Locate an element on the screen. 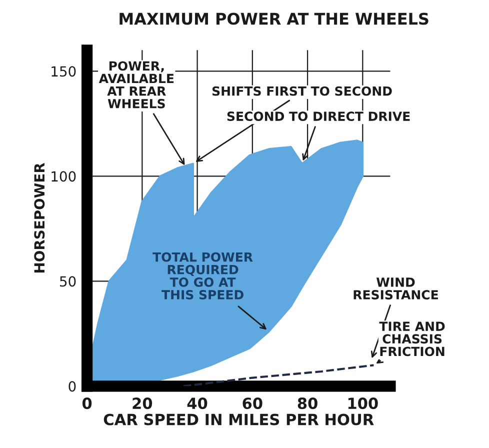 This screenshot has width=489, height=448. y-tick-label: 150 is located at coordinates (64, 71).